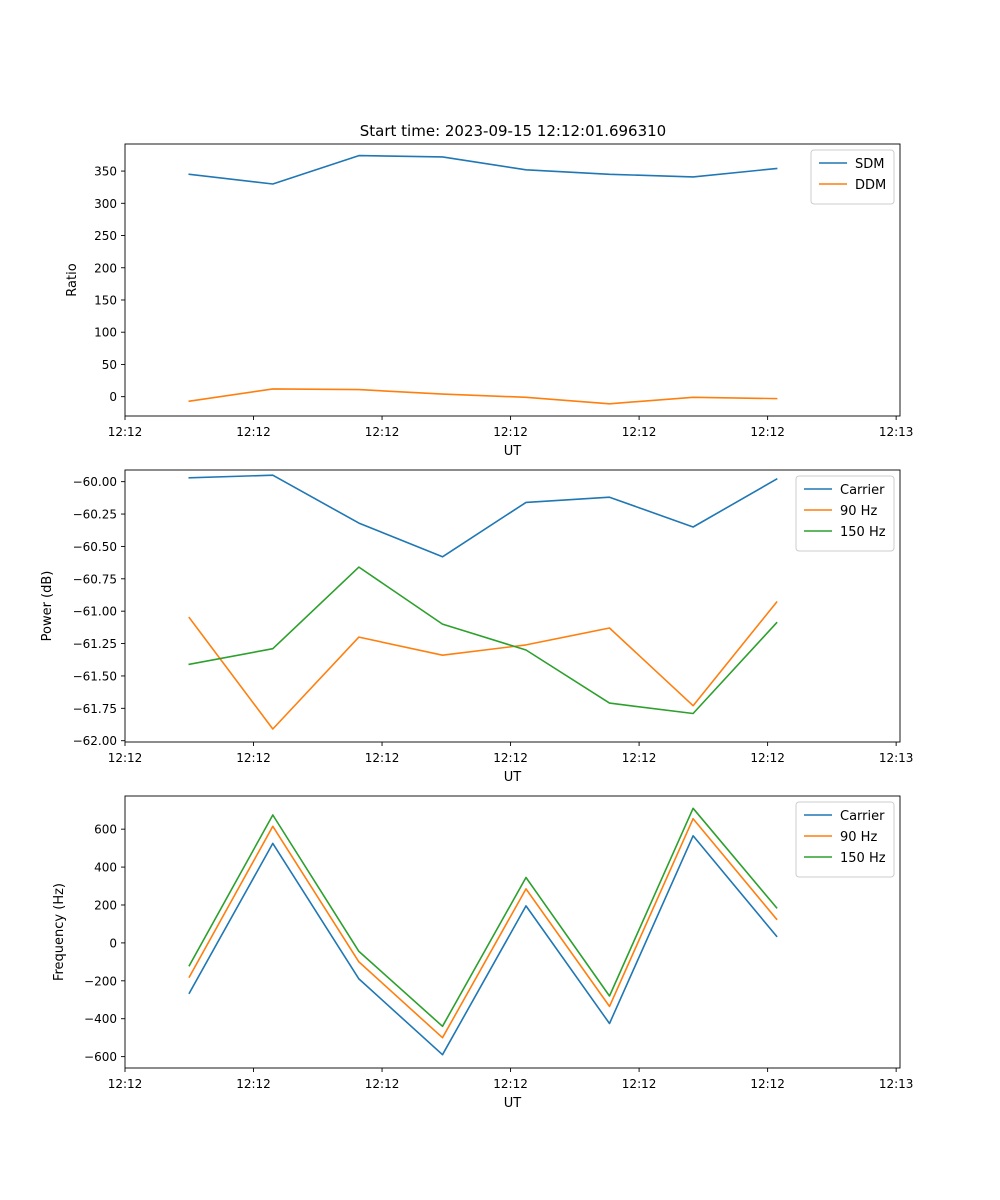  I want to click on y-tick-label: −61.50, so click(95, 676).